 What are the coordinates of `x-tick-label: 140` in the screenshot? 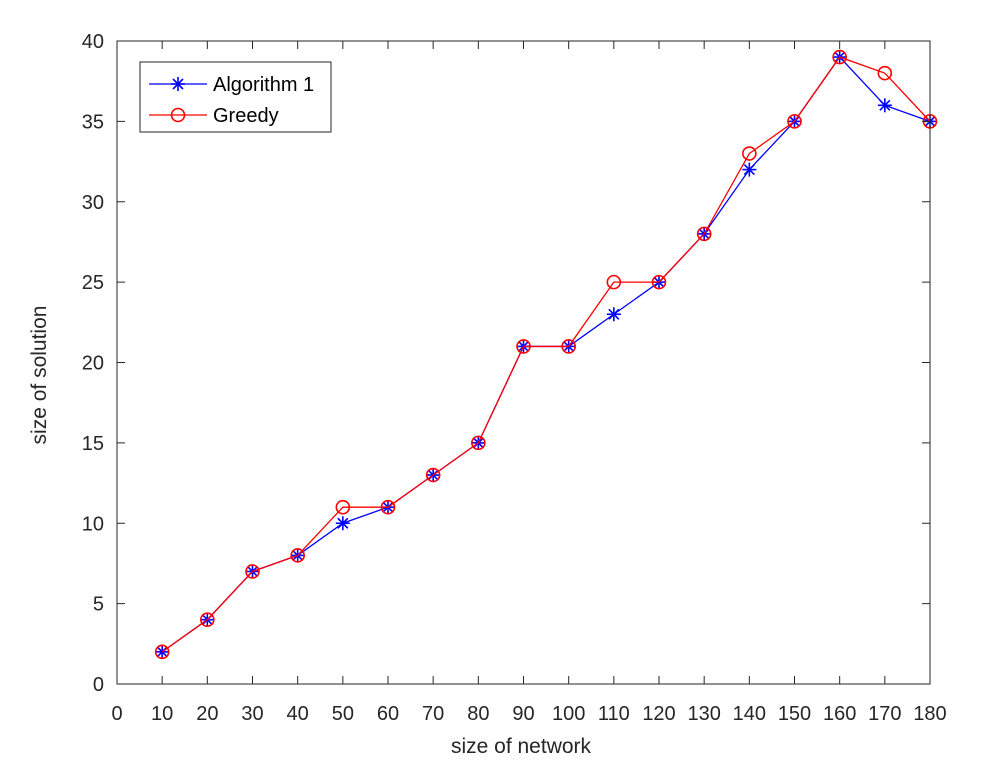 It's located at (749, 714).